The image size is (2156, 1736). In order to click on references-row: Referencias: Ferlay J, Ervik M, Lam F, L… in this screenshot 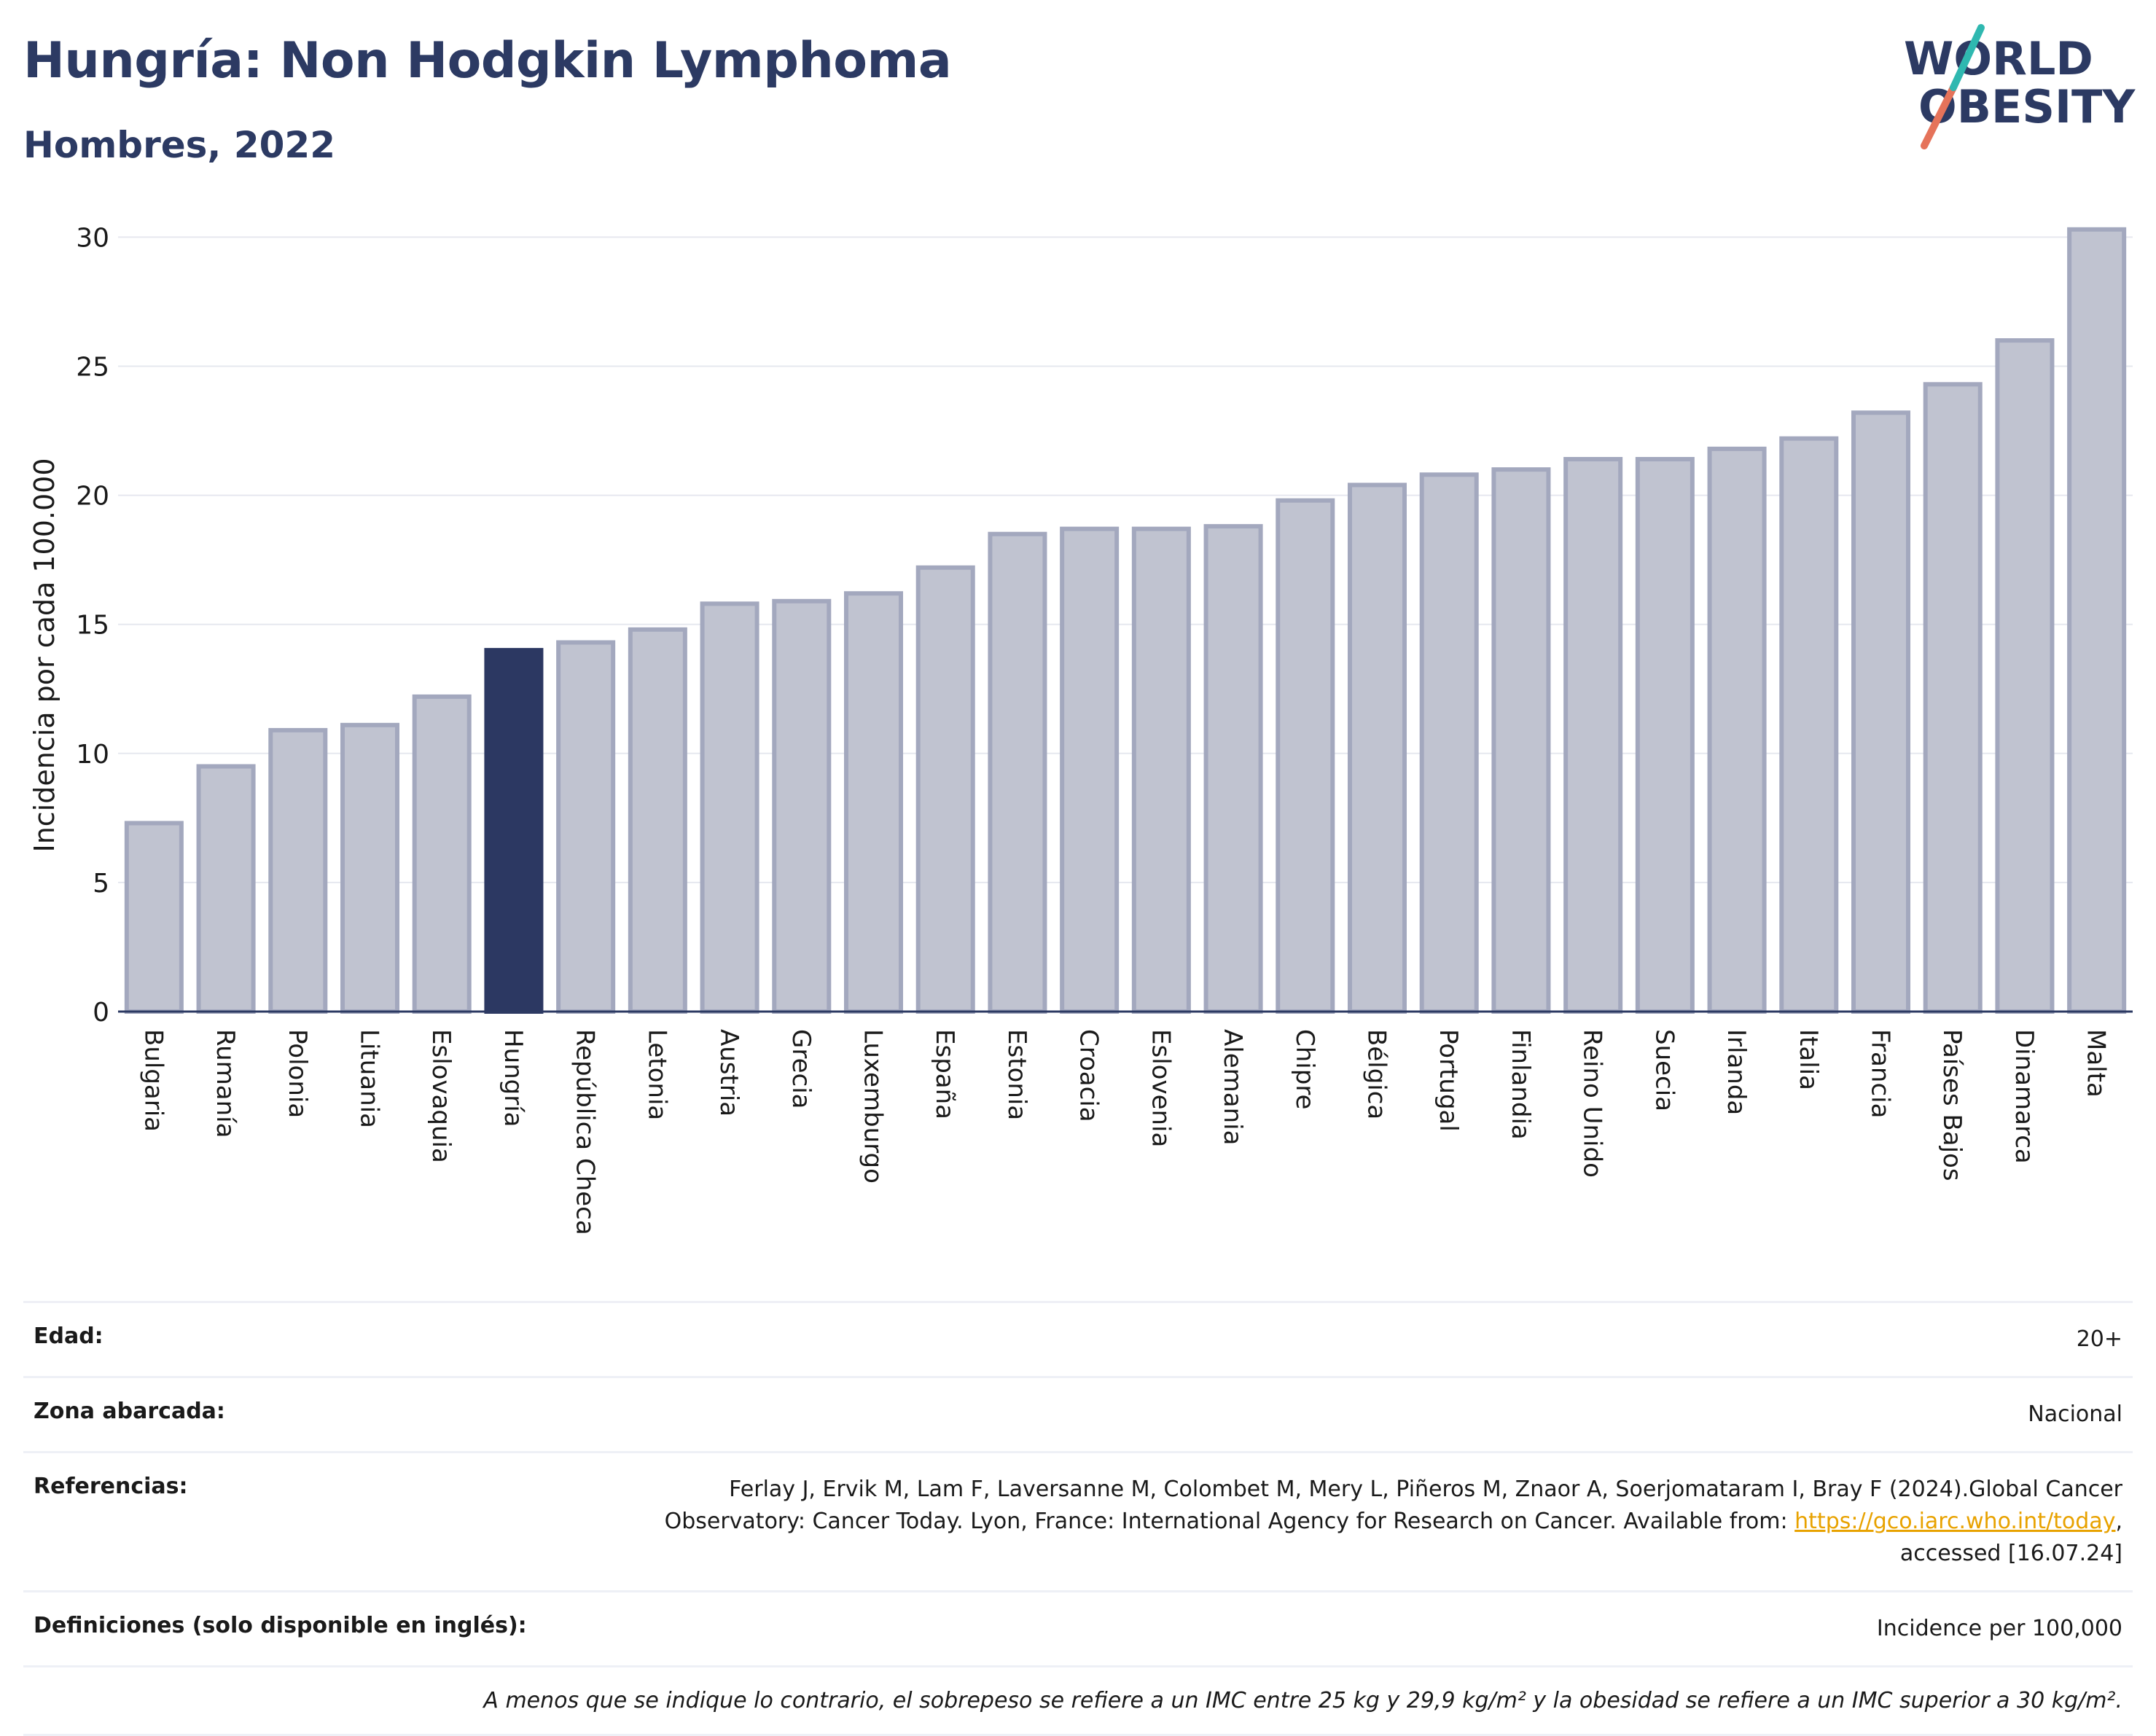, I will do `click(1078, 1520)`.